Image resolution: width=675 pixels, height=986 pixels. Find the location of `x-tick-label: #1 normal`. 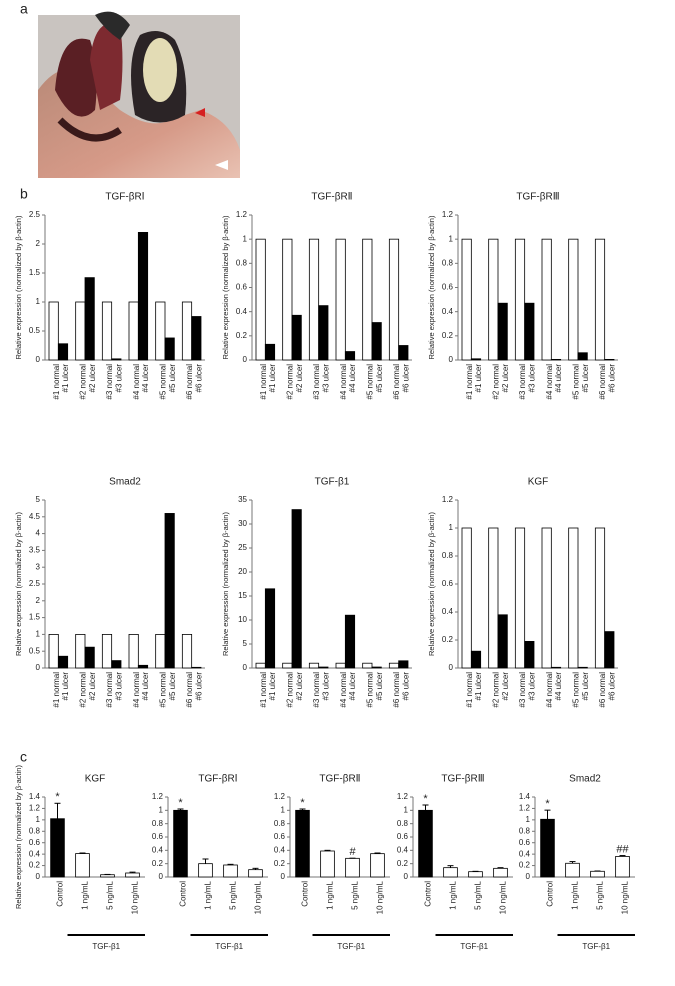

x-tick-label: #1 normal is located at coordinates (469, 382).